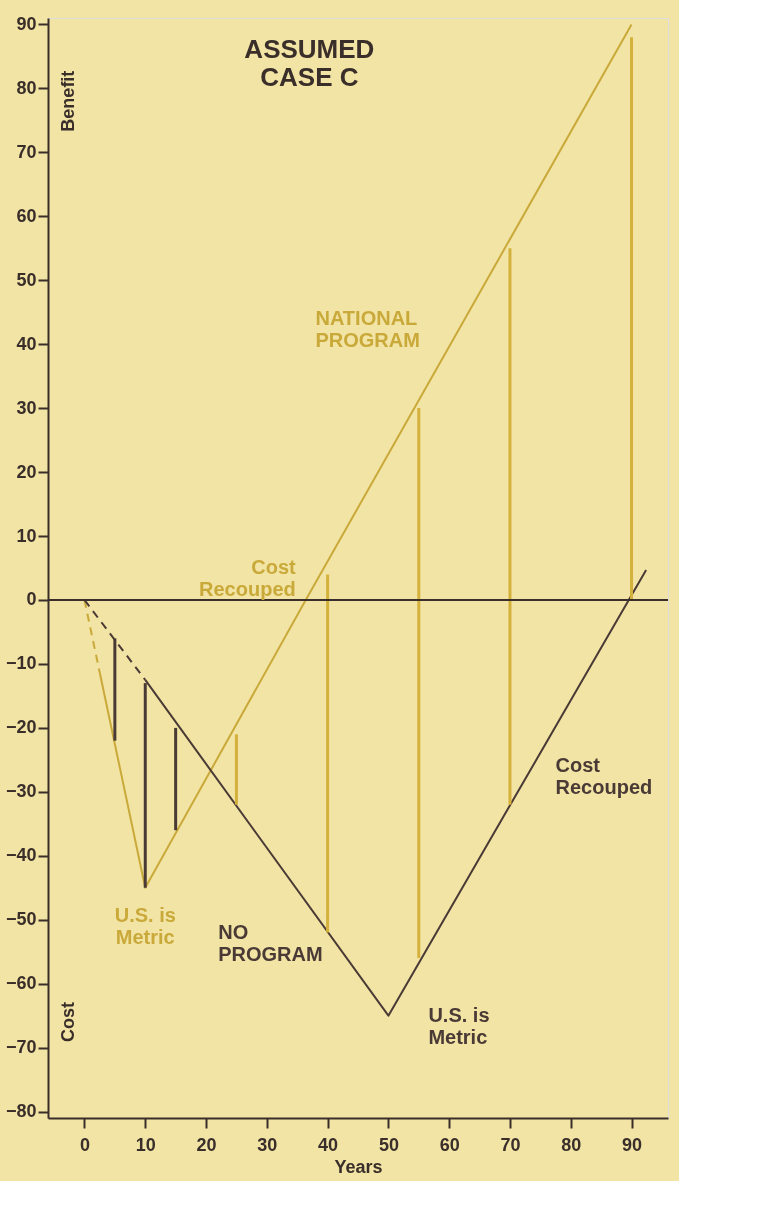 The image size is (760, 1215). Describe the element at coordinates (26, 471) in the screenshot. I see `y-tick-label: 20` at that location.